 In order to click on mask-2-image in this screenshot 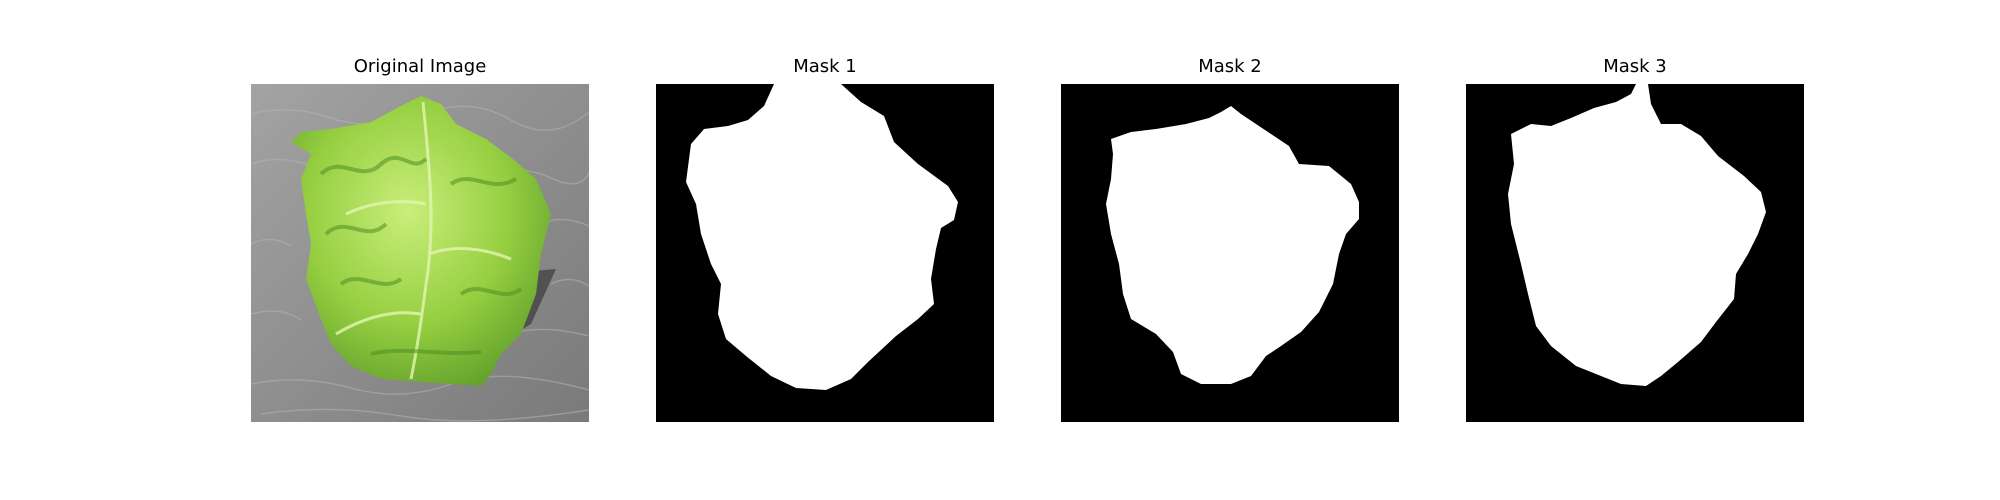, I will do `click(1230, 253)`.